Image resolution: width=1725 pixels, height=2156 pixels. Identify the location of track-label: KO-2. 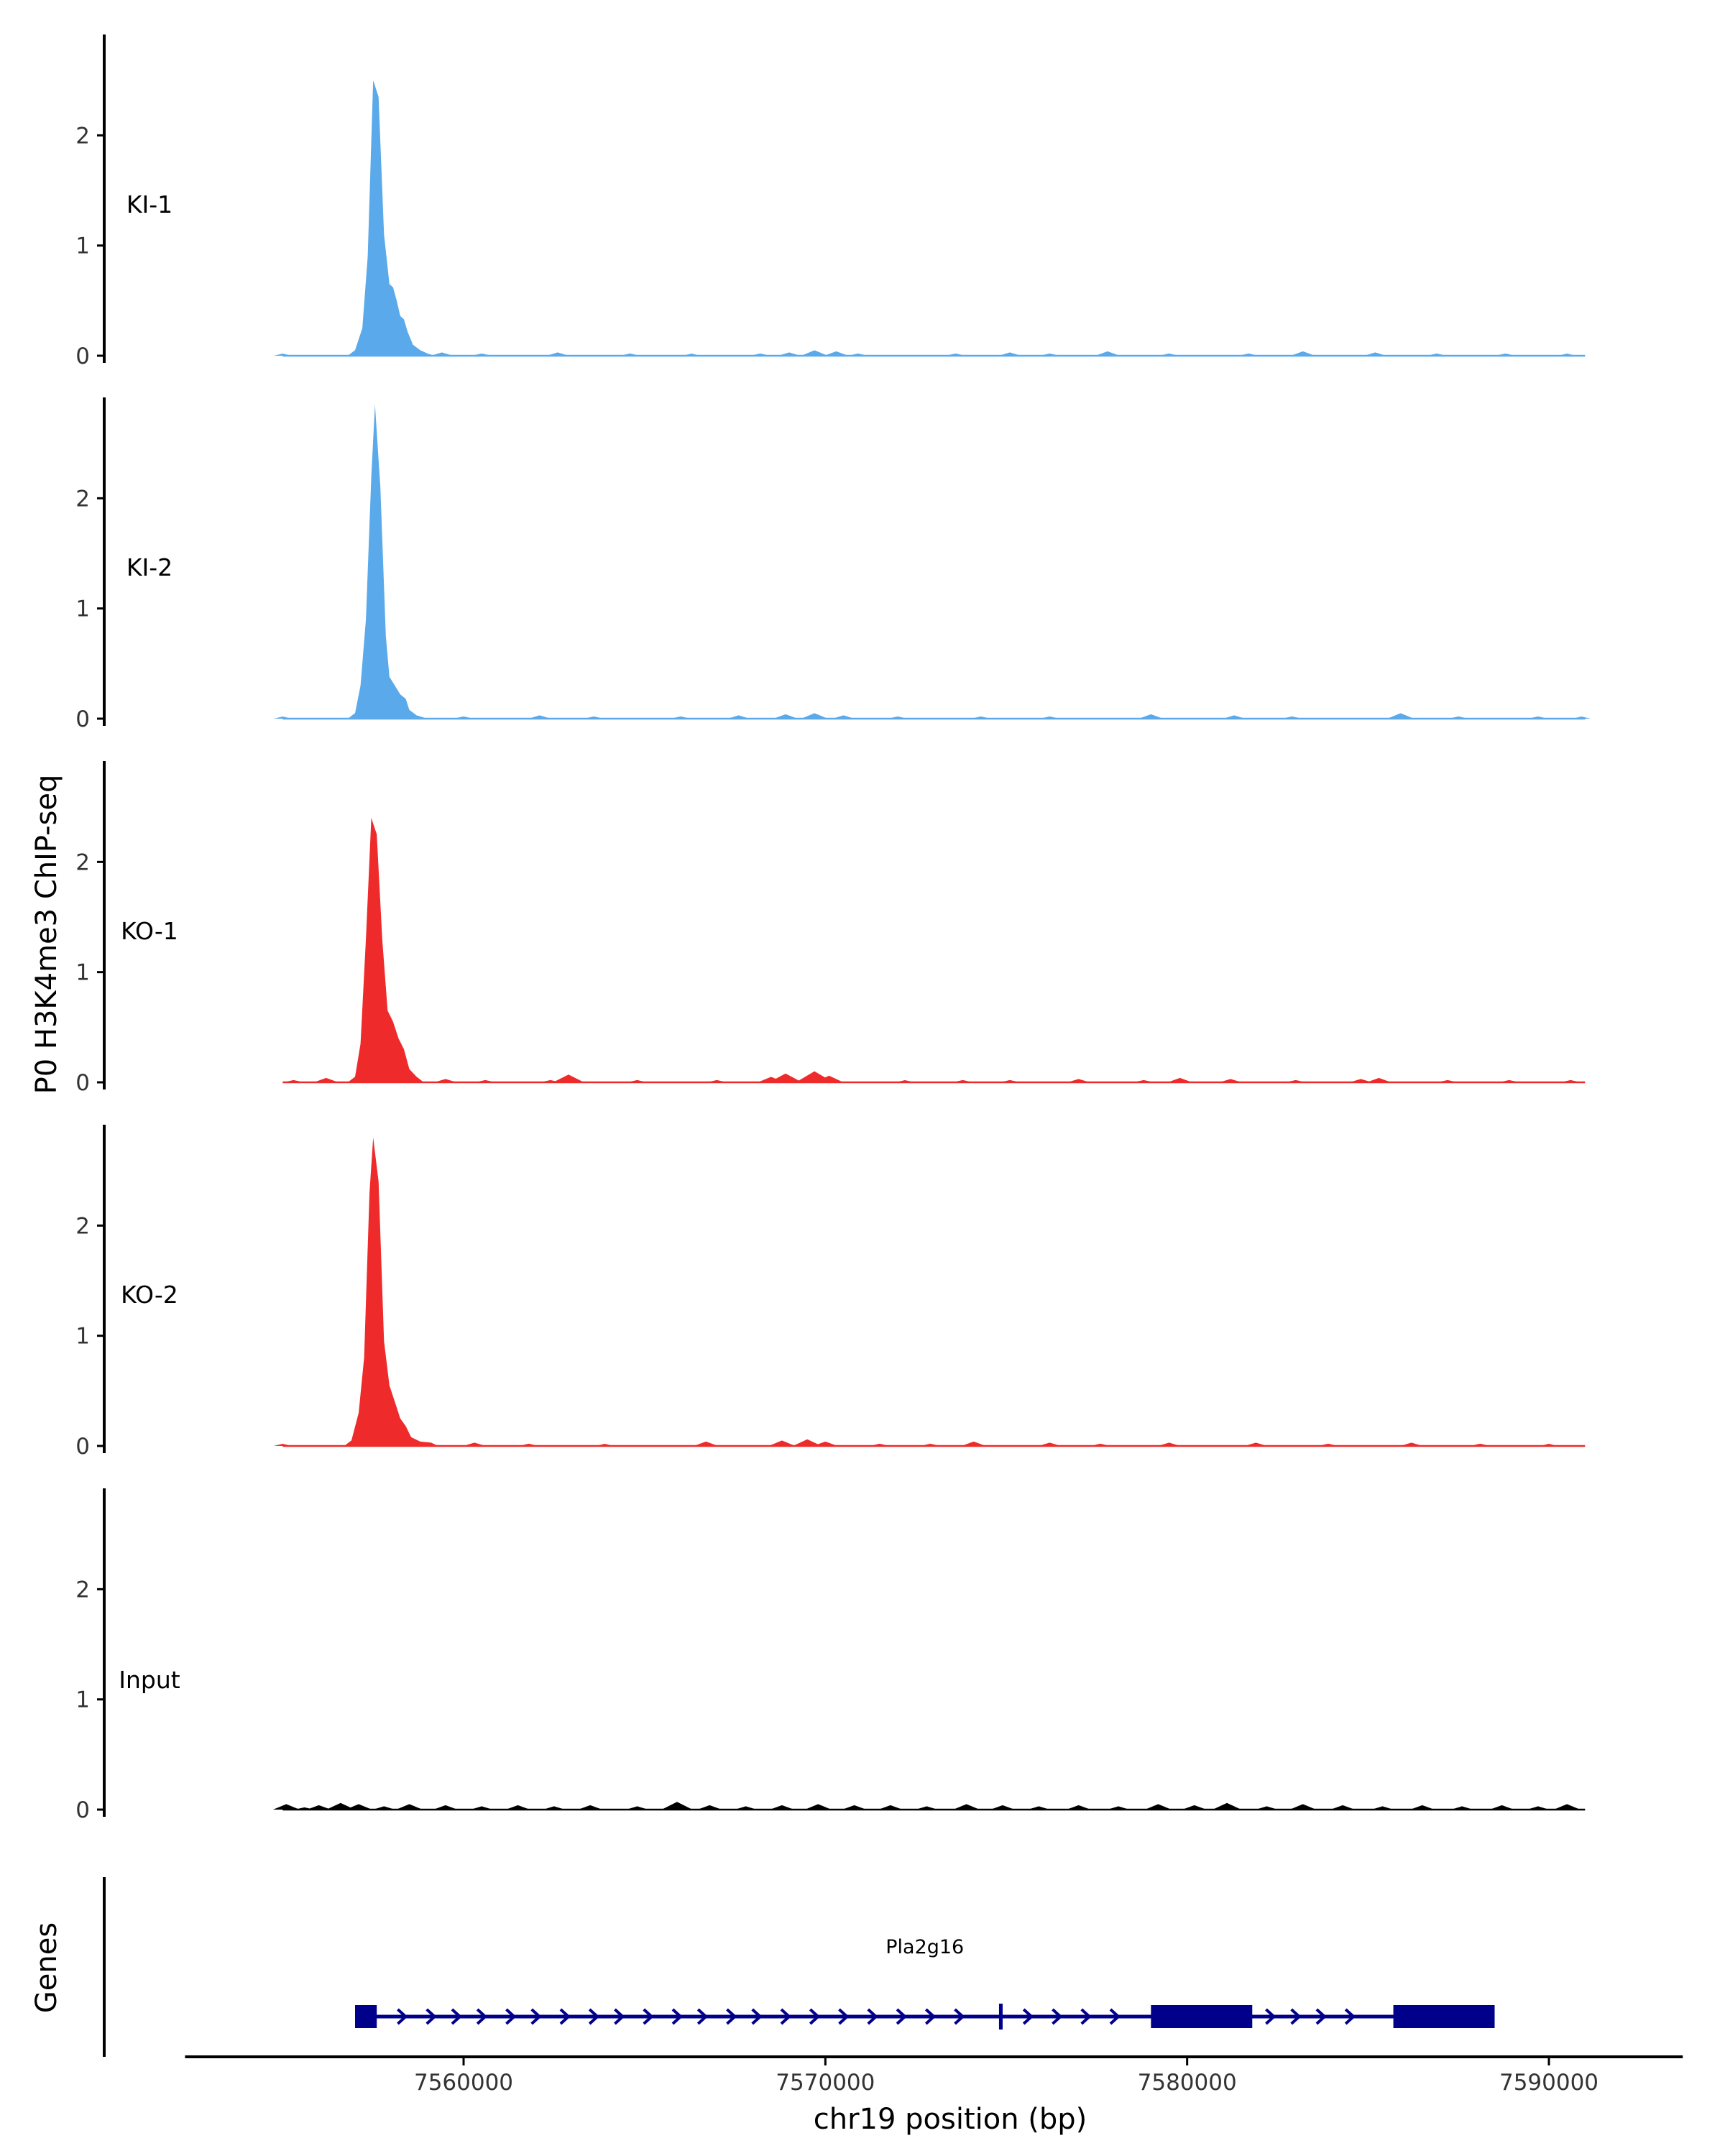
(149, 1295).